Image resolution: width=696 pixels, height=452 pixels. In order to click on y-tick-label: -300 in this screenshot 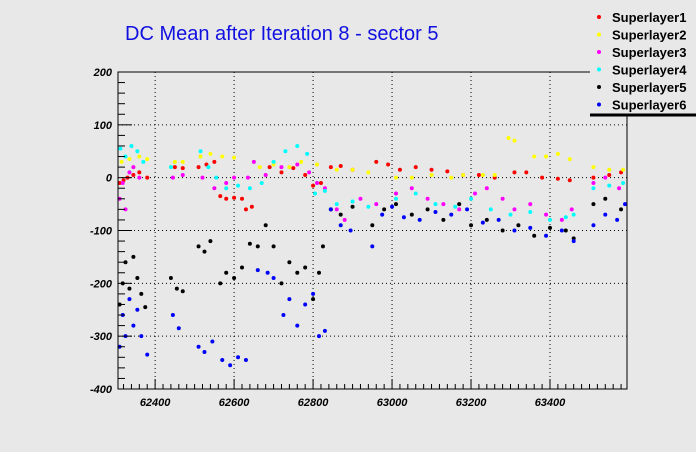, I will do `click(101, 337)`.